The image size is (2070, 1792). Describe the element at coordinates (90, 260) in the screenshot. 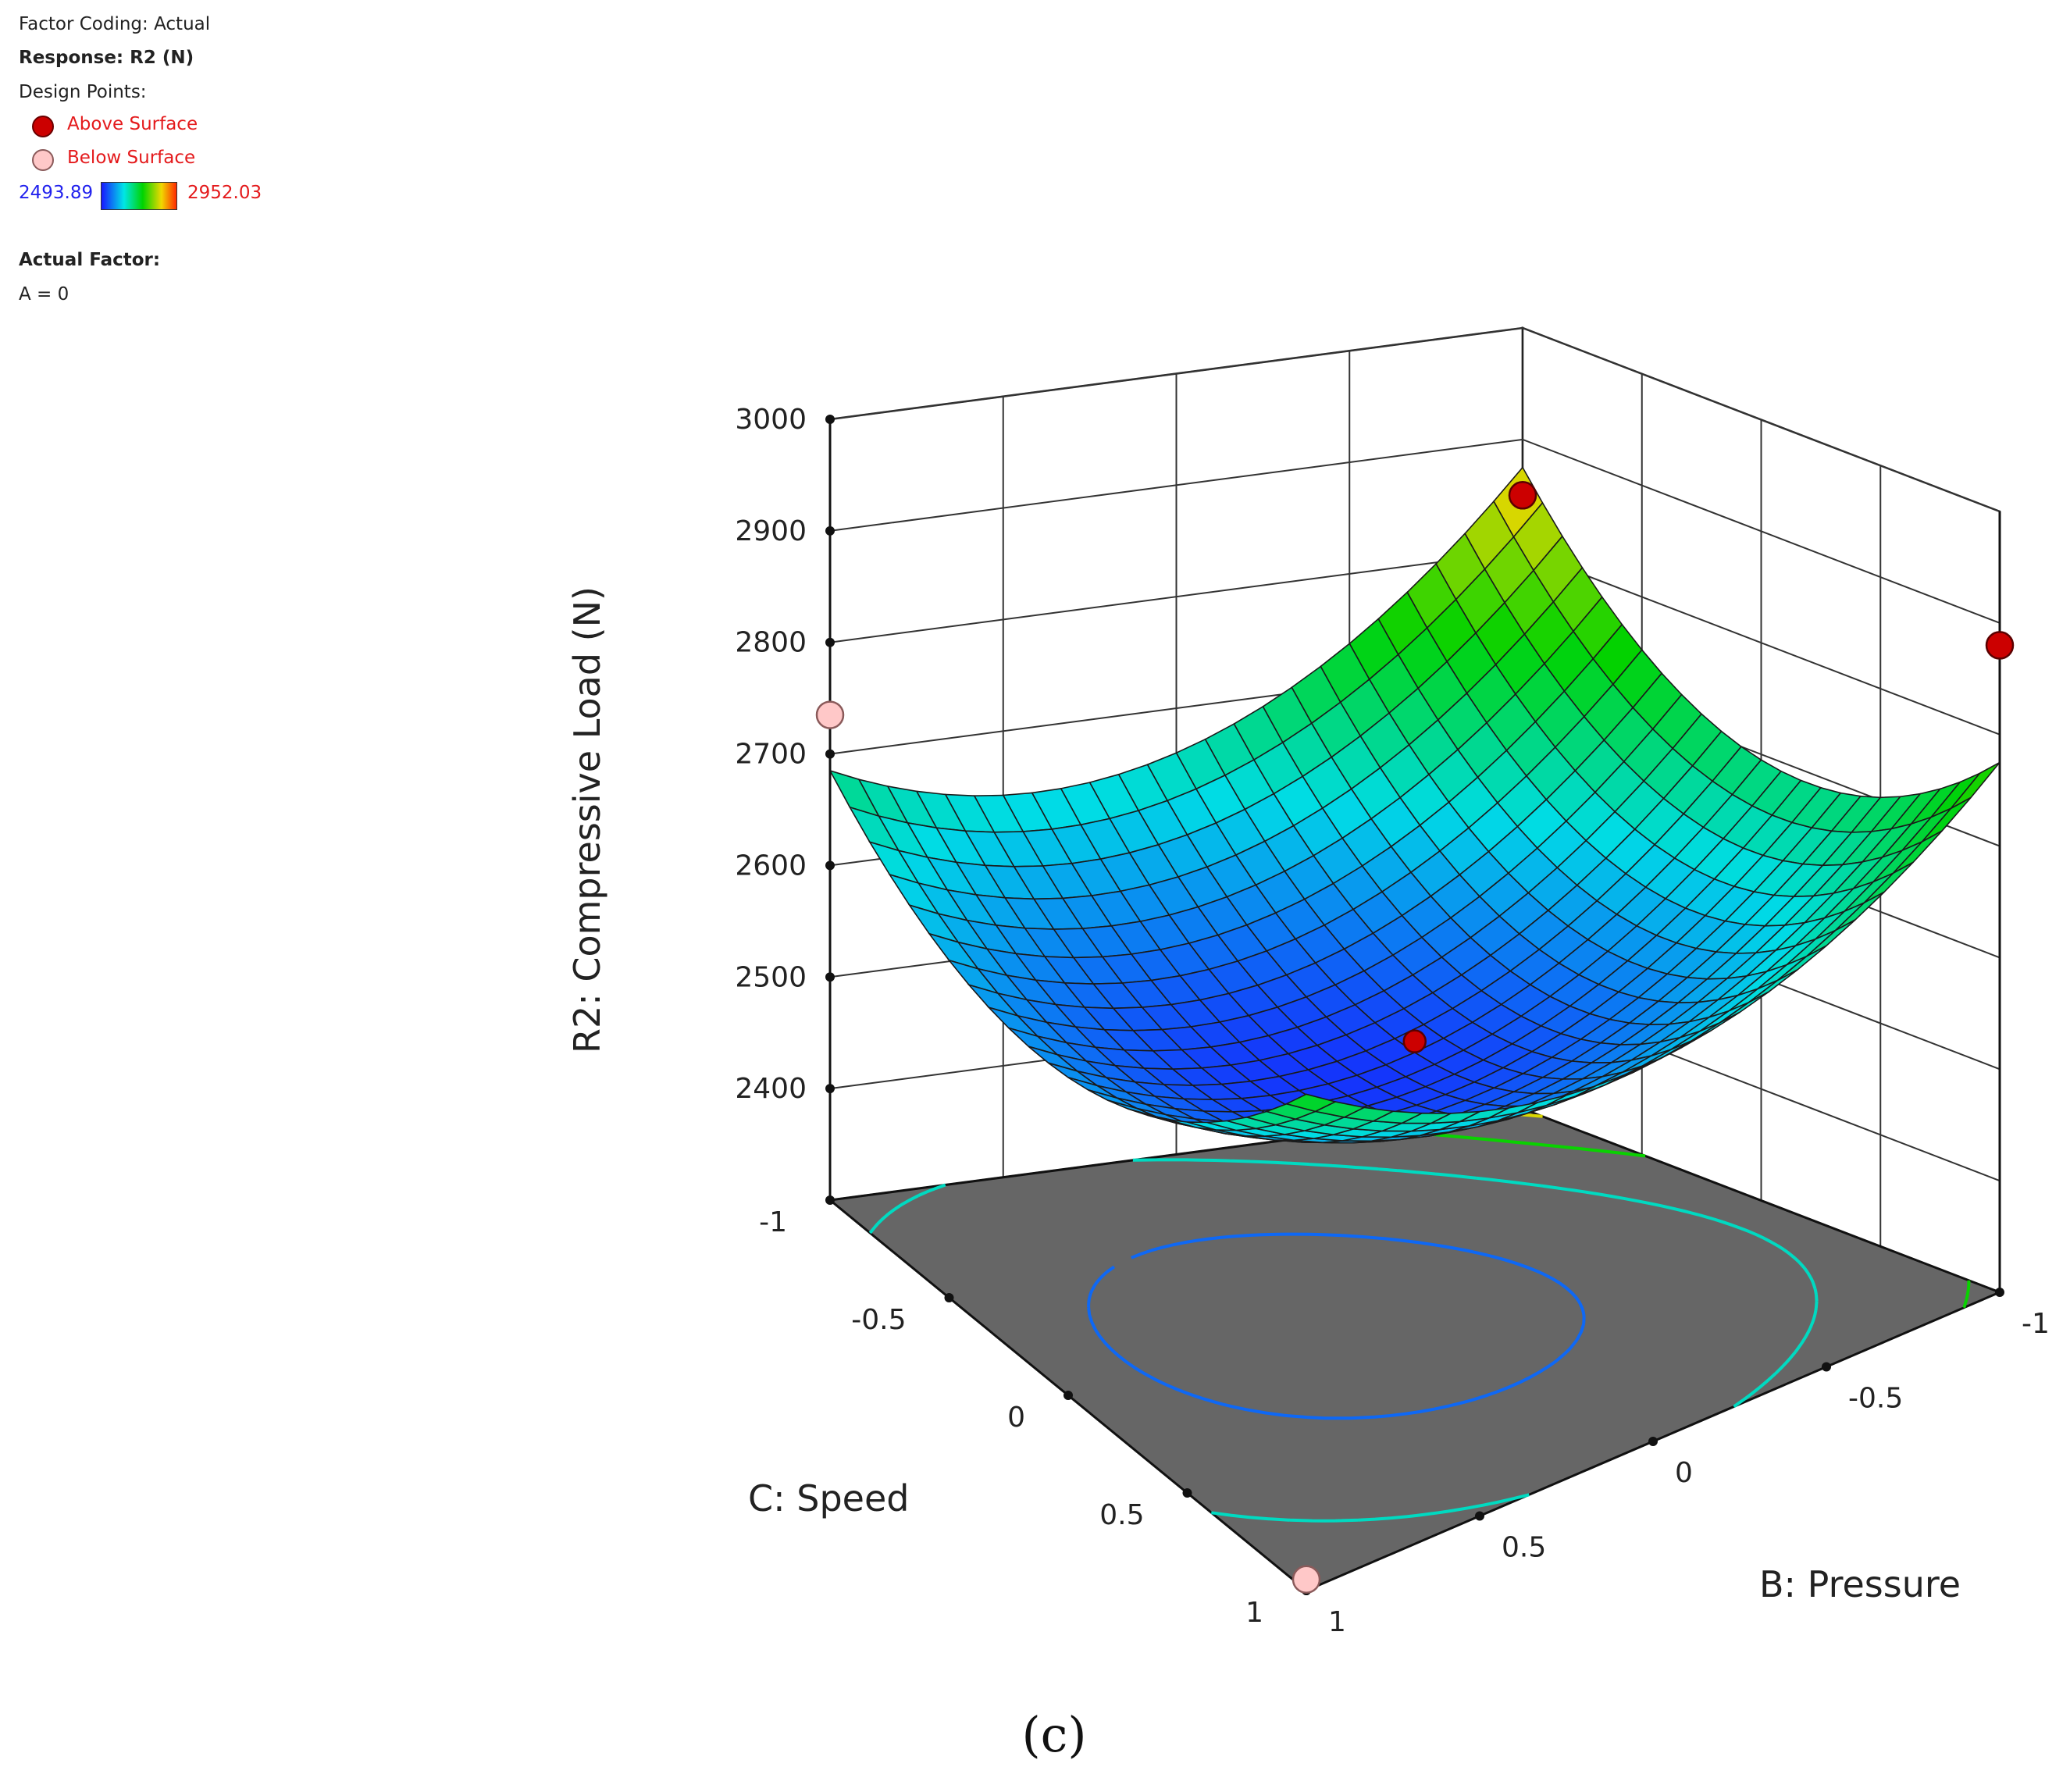

I see `actual-factor-label: Actual Factor:` at that location.